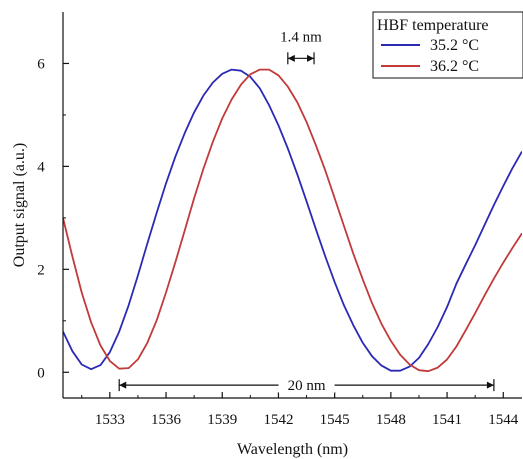 The height and width of the screenshot is (459, 523). I want to click on legend-label-2: 36.2 °C, so click(454, 66).